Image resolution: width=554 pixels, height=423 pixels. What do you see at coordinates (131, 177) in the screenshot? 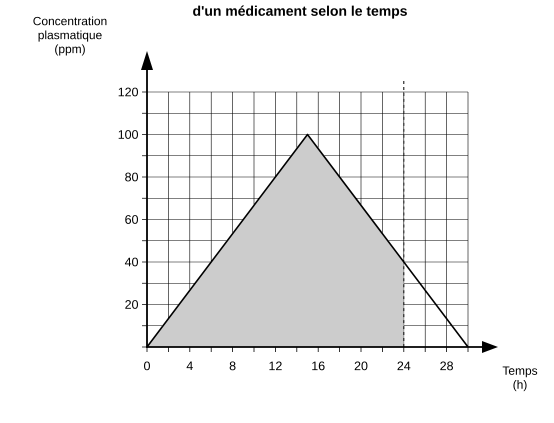
I see `y-tick-label: 80` at bounding box center [131, 177].